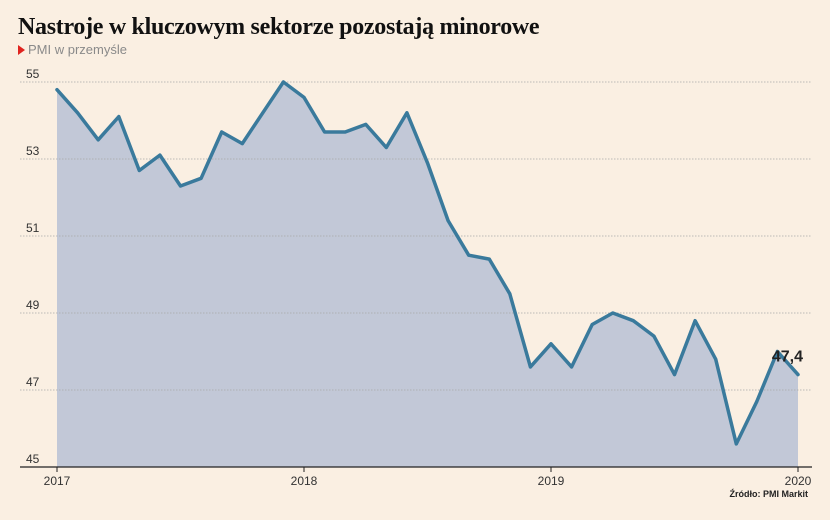  What do you see at coordinates (33, 459) in the screenshot?
I see `y-tick-label: 45` at bounding box center [33, 459].